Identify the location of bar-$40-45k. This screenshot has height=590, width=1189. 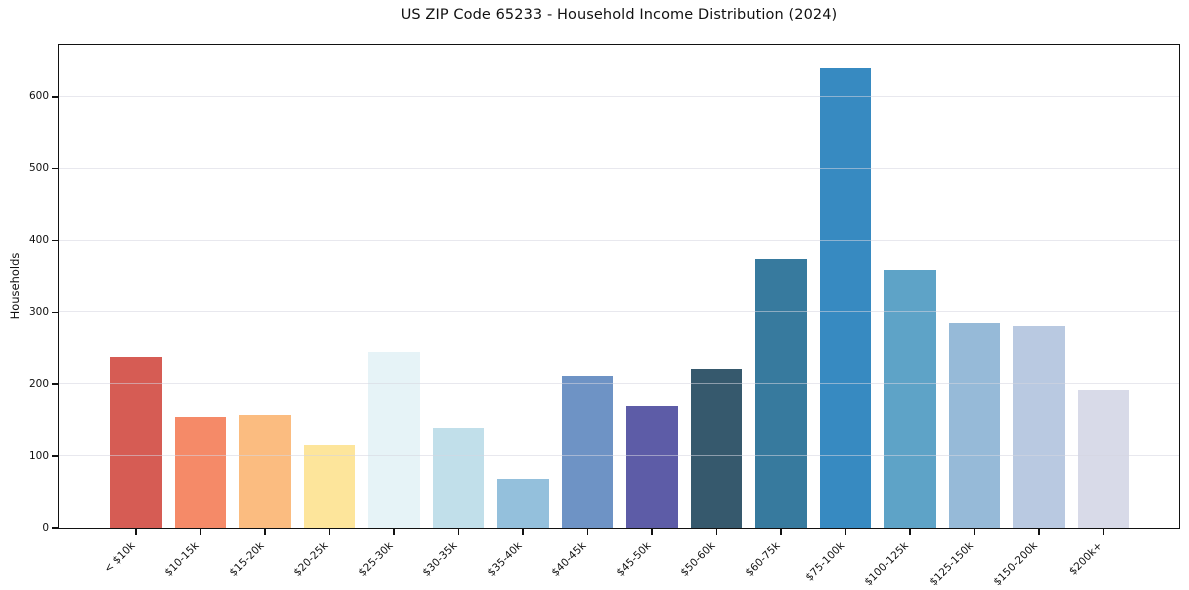
(587, 452).